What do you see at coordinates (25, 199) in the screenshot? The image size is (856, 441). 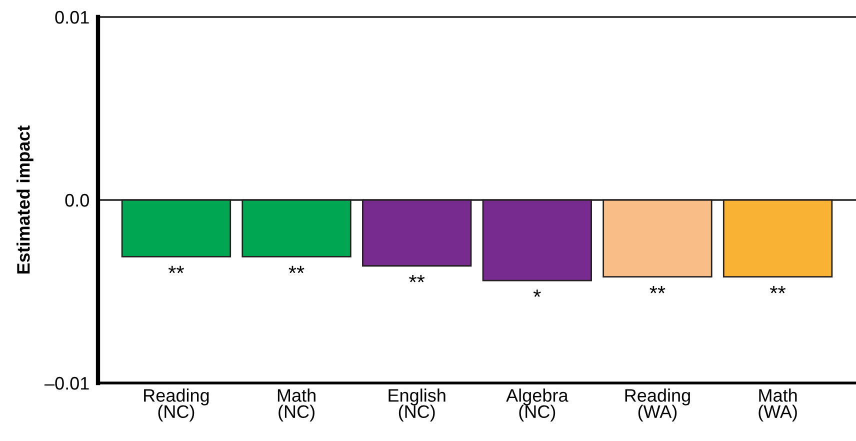 I see `y-axis-title: Estimated impact` at bounding box center [25, 199].